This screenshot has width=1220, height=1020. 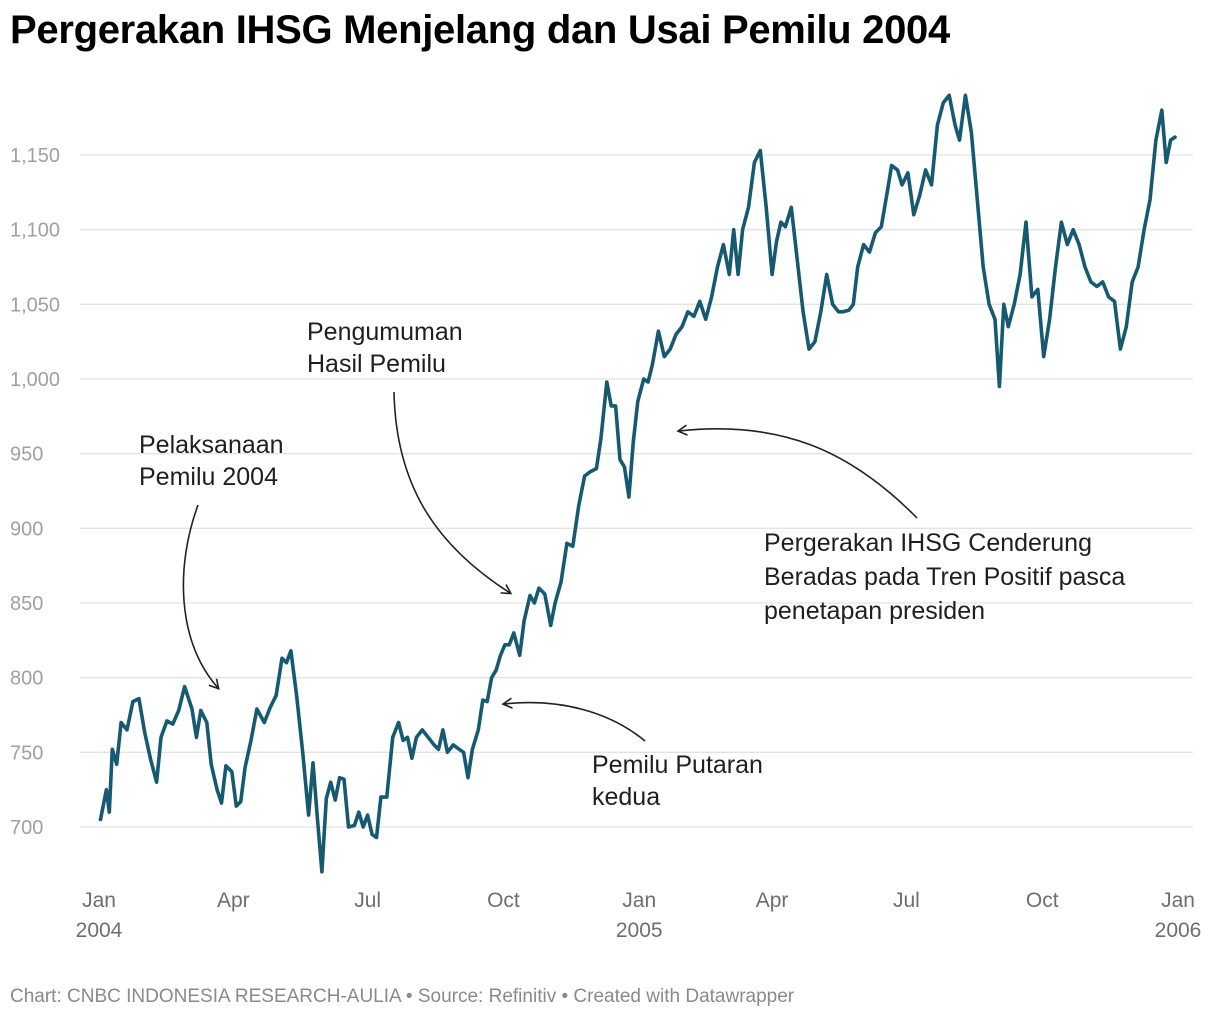 What do you see at coordinates (35, 156) in the screenshot?
I see `y-tick-label: 1,150` at bounding box center [35, 156].